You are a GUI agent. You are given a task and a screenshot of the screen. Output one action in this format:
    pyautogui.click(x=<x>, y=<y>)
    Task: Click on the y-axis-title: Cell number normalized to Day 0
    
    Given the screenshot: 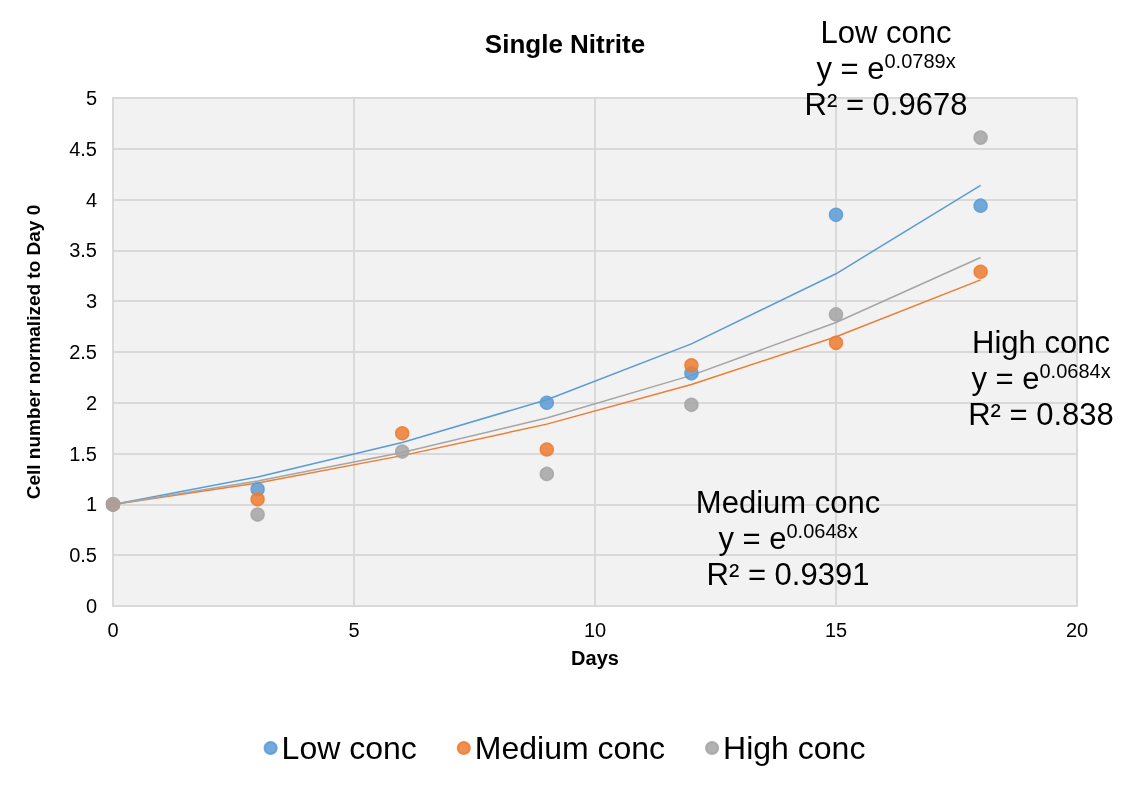 What is the action you would take?
    pyautogui.click(x=33, y=352)
    